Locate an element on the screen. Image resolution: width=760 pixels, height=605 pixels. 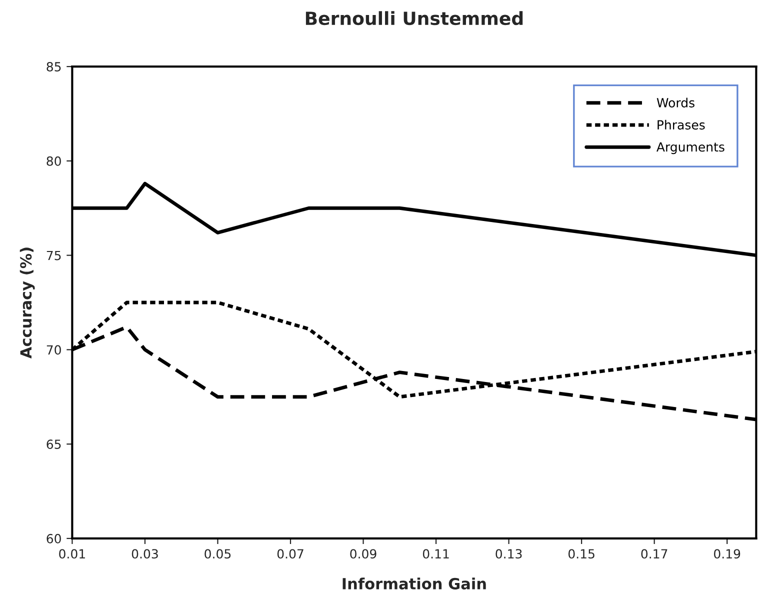
x-axis-title: Information Gain is located at coordinates (414, 584).